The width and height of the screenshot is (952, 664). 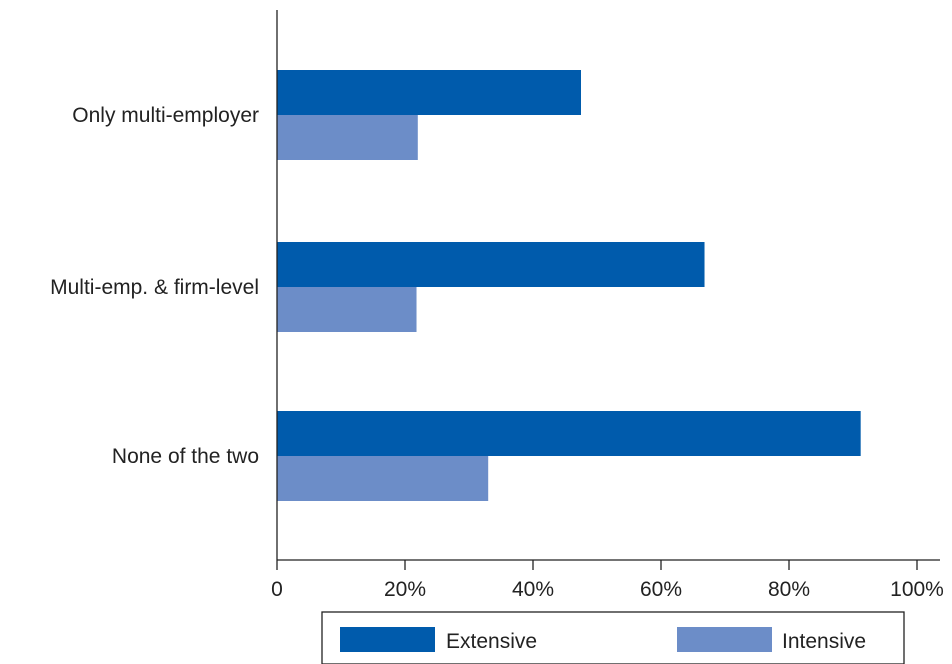 What do you see at coordinates (607, 580) in the screenshot?
I see `x-ticks-group: 0 20% 40% 60% 80% 100%` at bounding box center [607, 580].